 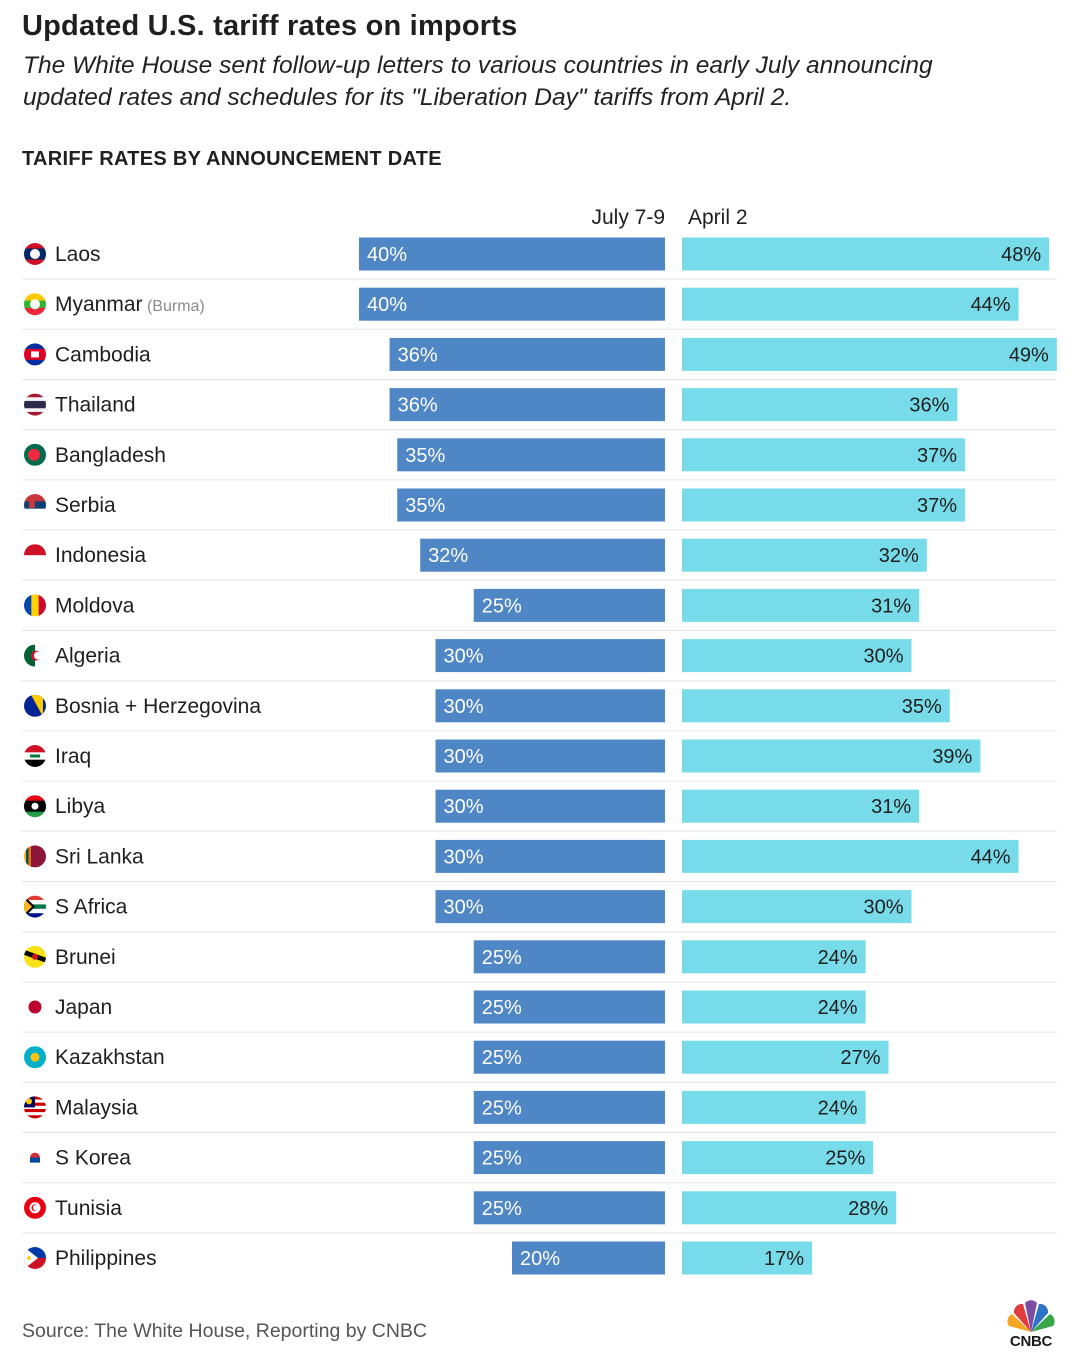 I want to click on july-value-label: 32%, so click(x=448, y=556).